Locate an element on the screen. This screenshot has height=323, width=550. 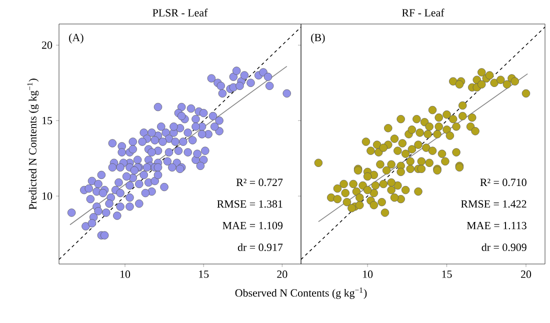
x-axis-title: Observed N Contents (g kg$^{−1}$) is located at coordinates (301, 293).